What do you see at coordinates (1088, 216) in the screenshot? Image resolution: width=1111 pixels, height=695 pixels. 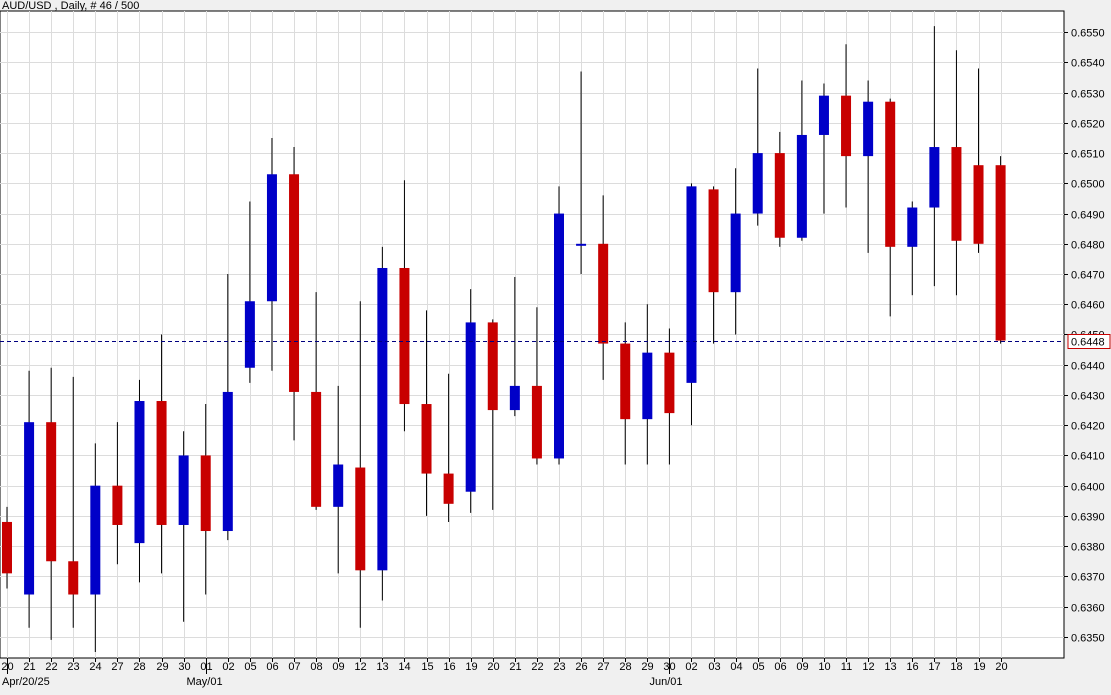 I see `y-tick-label: 0.6490` at bounding box center [1088, 216].